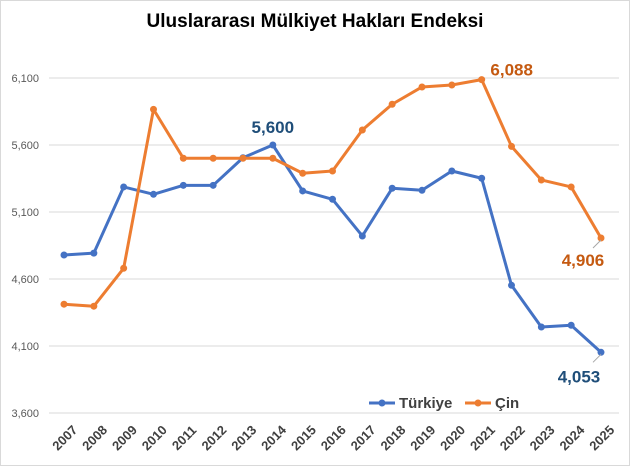  What do you see at coordinates (184, 438) in the screenshot?
I see `x-tick-label: 2011` at bounding box center [184, 438].